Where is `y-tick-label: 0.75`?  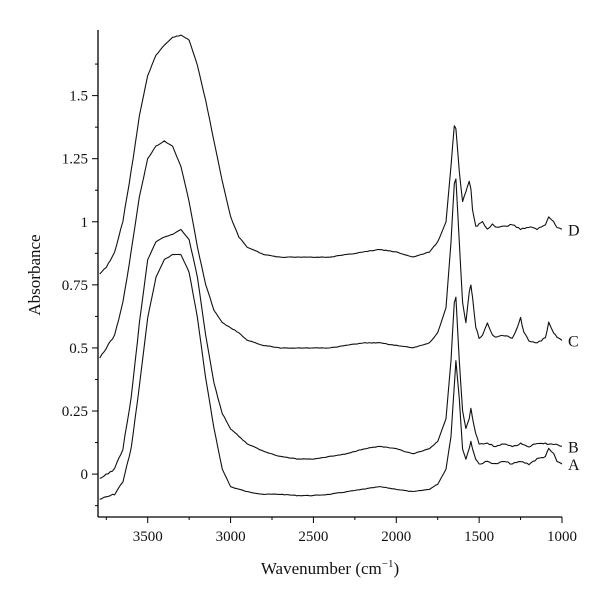
y-tick-label: 0.75 is located at coordinates (75, 286).